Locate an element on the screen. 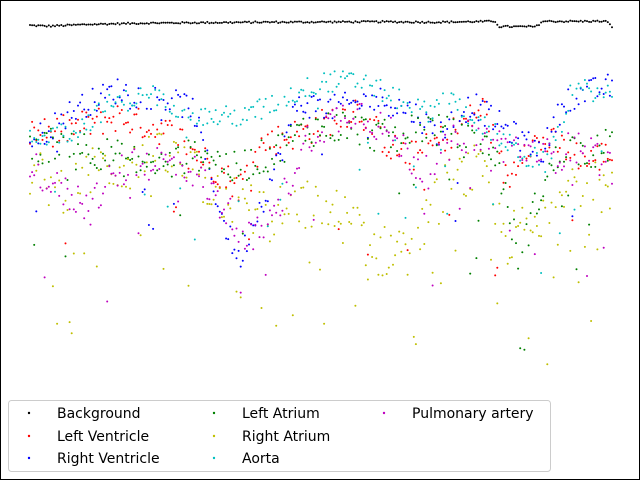 This screenshot has width=640, height=480. legend-entry: Right Atrium is located at coordinates (271, 437).